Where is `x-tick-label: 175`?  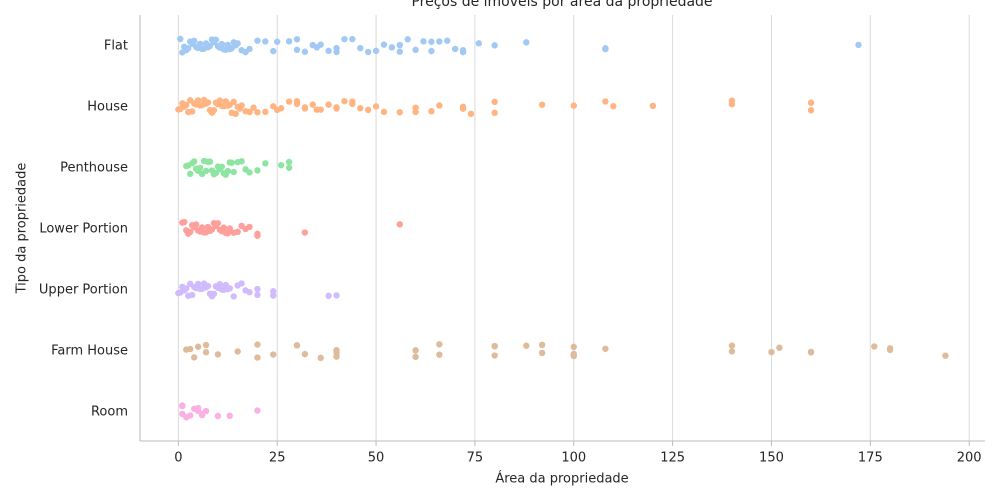
x-tick-label: 175 is located at coordinates (870, 458).